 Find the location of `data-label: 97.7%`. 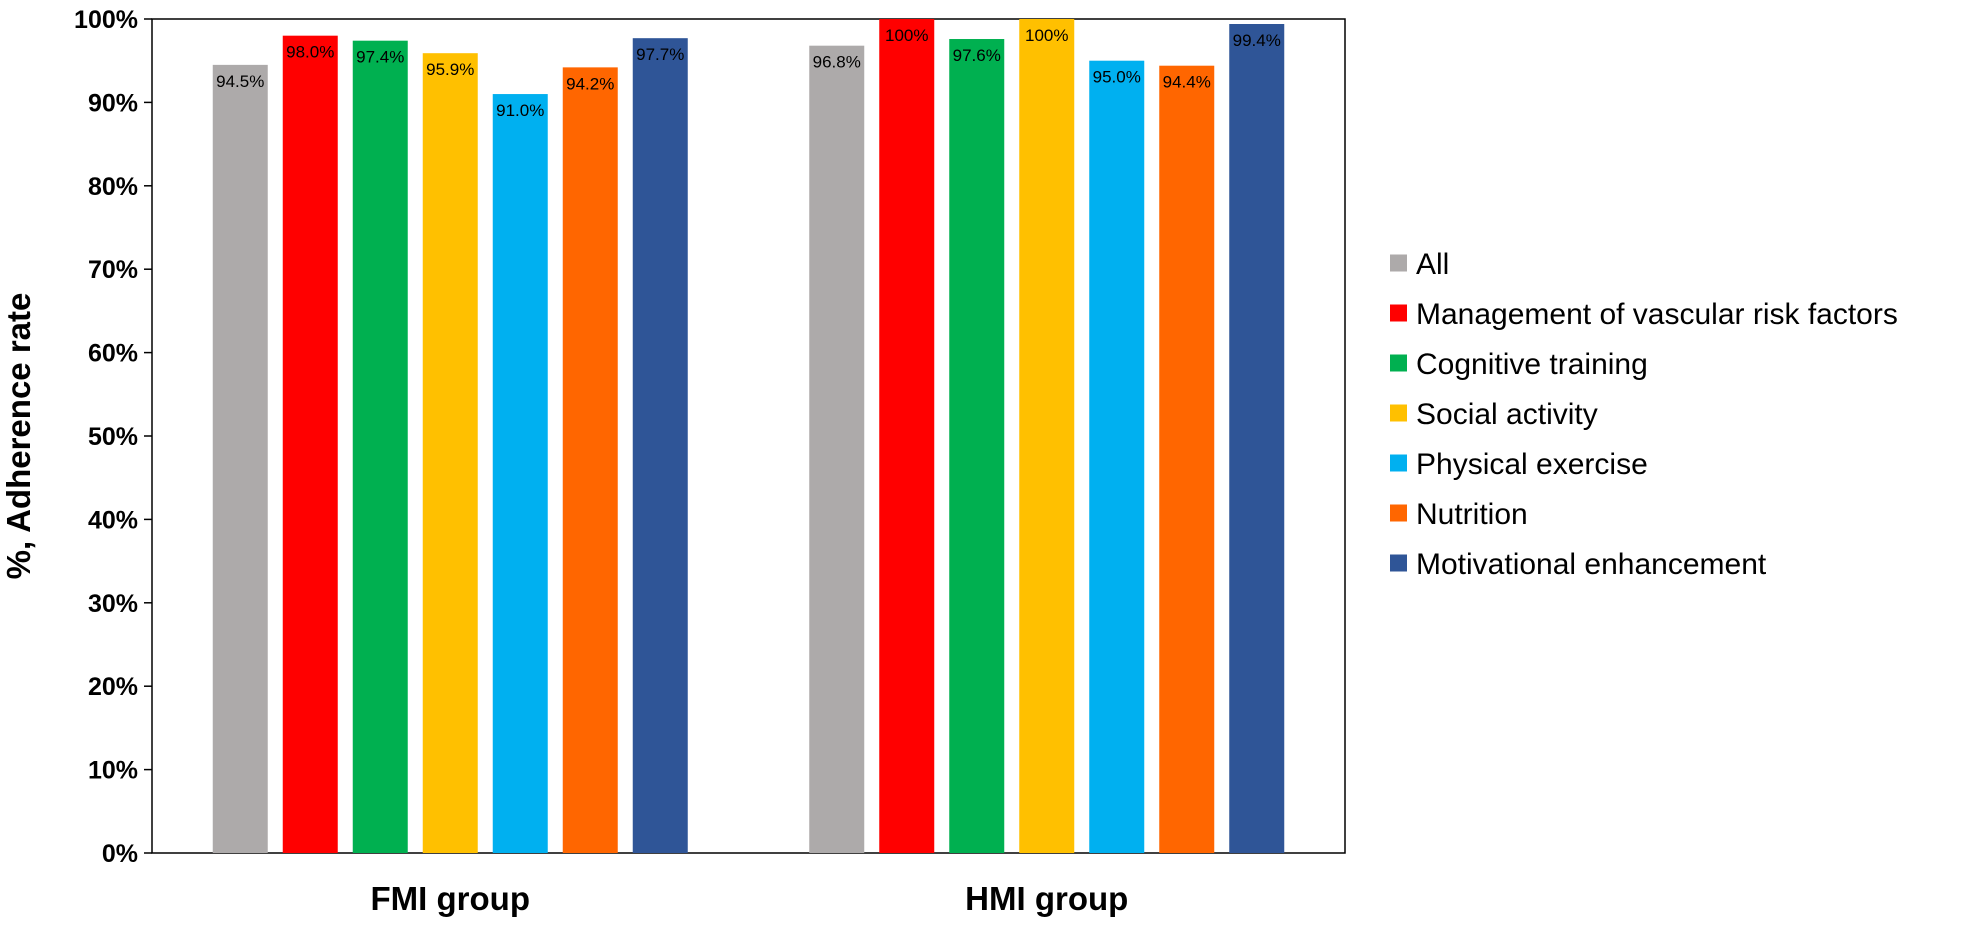

data-label: 97.7% is located at coordinates (660, 54).